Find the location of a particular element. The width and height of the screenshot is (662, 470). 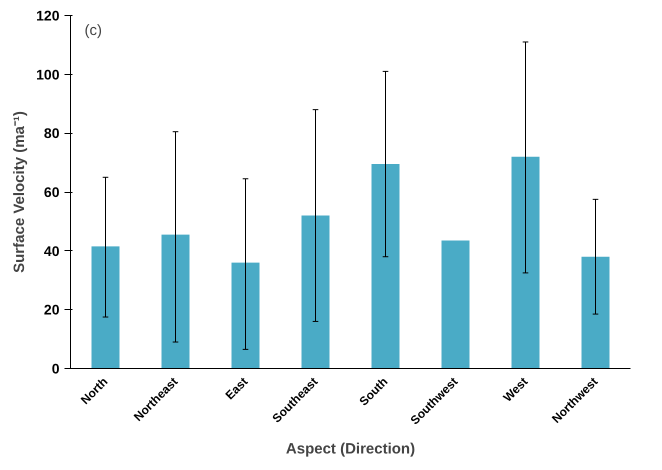

y-tick-label: 120 is located at coordinates (48, 16).